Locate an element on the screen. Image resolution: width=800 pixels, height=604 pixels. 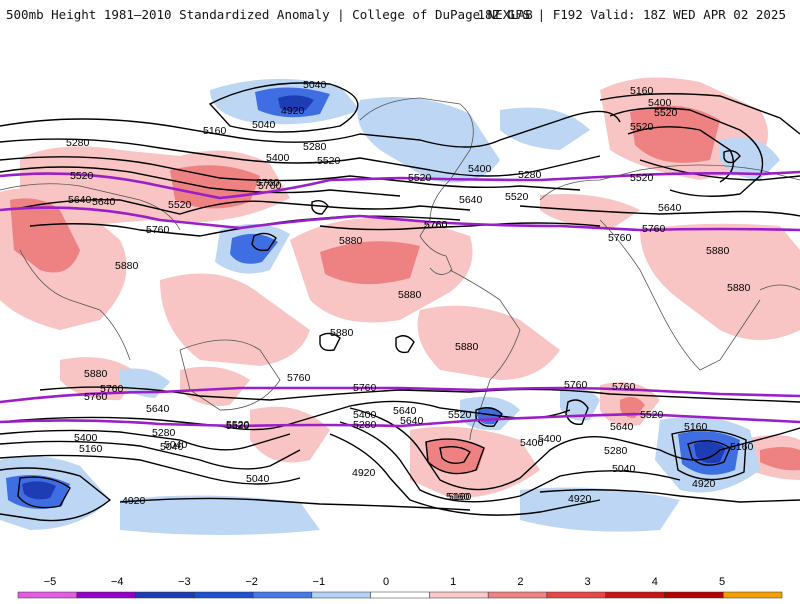
colorbar-tick-label: 1 is located at coordinates (453, 582).